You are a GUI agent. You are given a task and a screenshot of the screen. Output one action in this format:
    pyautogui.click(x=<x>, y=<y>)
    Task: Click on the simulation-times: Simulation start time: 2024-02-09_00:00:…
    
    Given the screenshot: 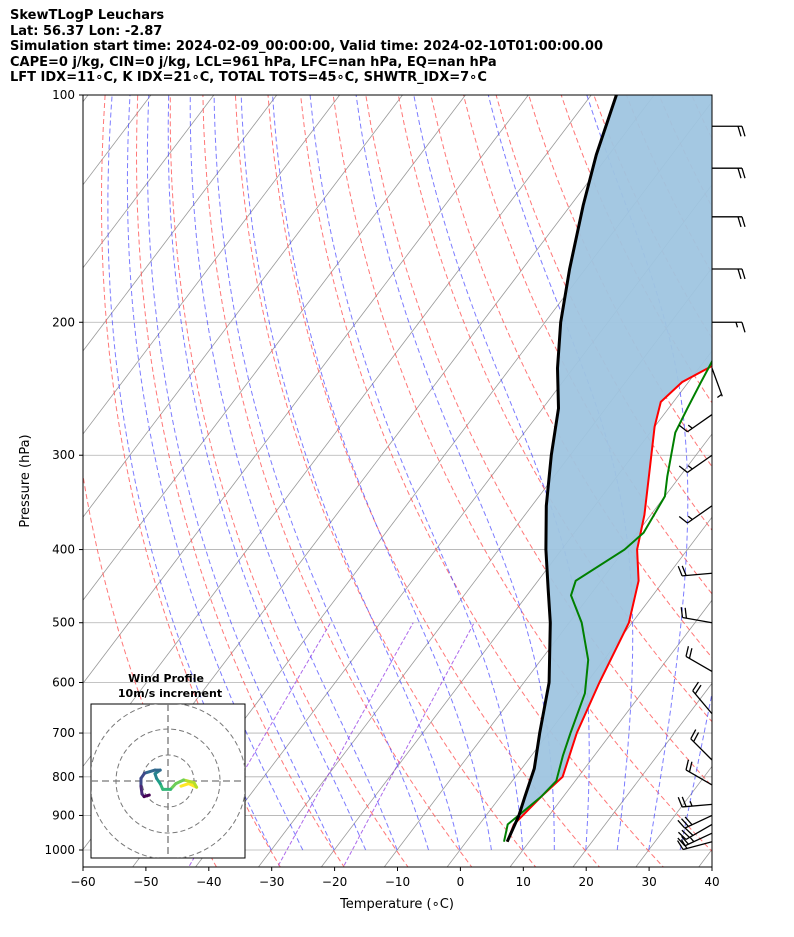 What is the action you would take?
    pyautogui.click(x=306, y=47)
    